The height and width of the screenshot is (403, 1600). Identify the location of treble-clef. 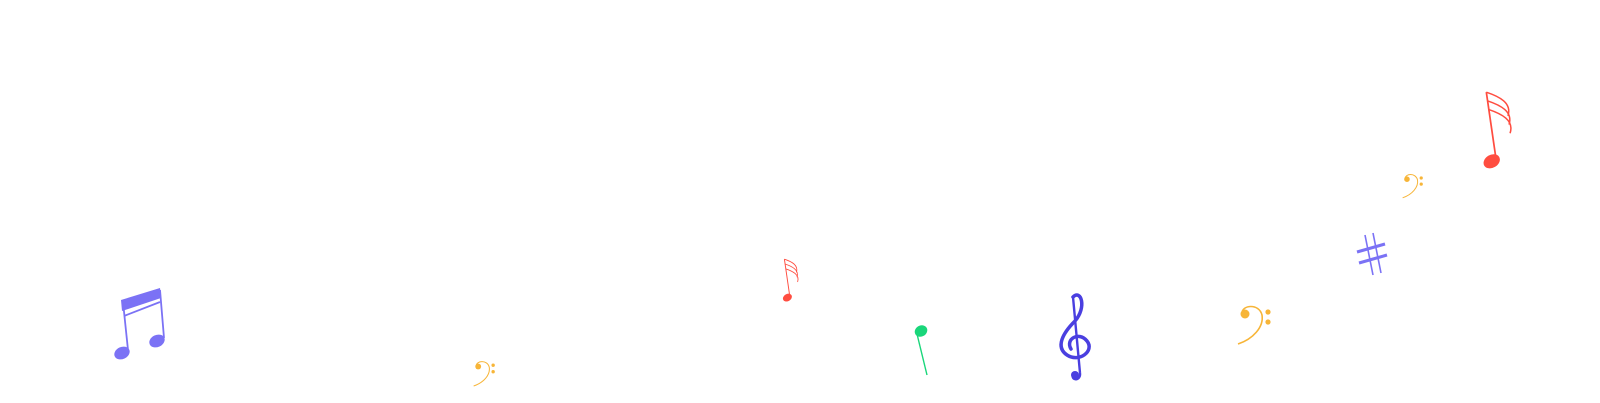
(1075, 337).